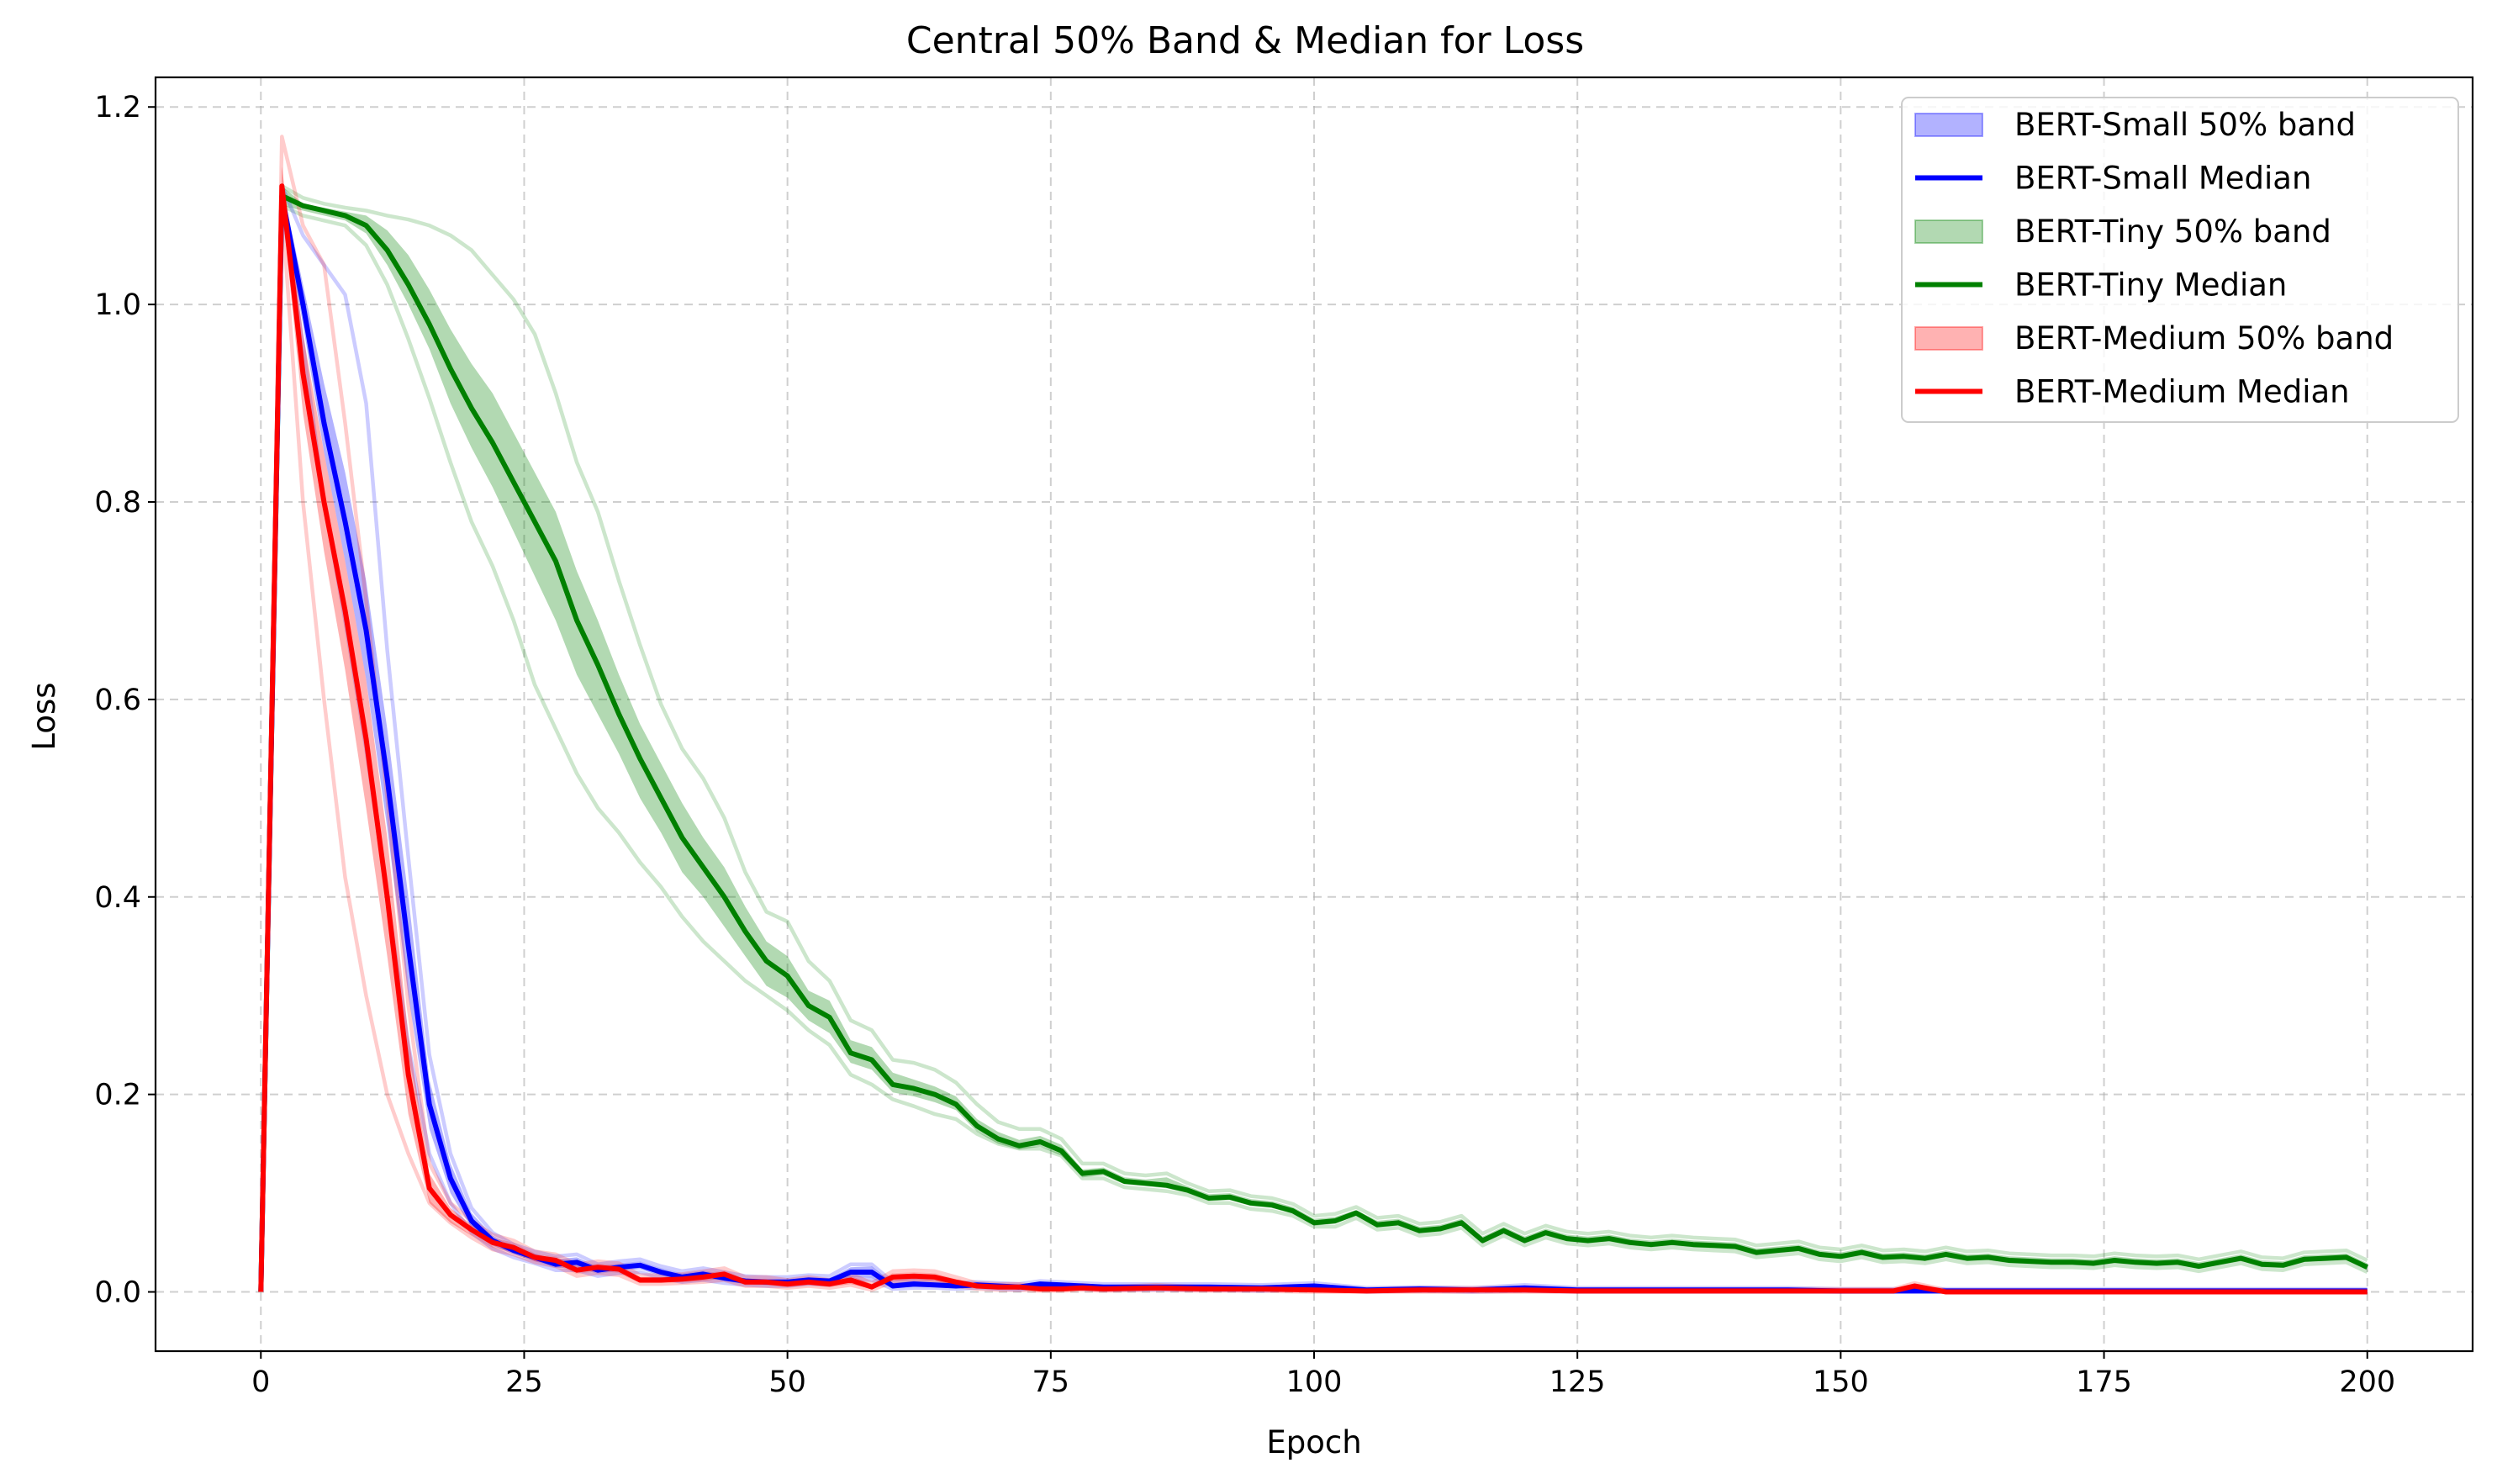  What do you see at coordinates (2185, 125) in the screenshot?
I see `legend-label-bert-small-50-band: BERT-Small 50% band` at bounding box center [2185, 125].